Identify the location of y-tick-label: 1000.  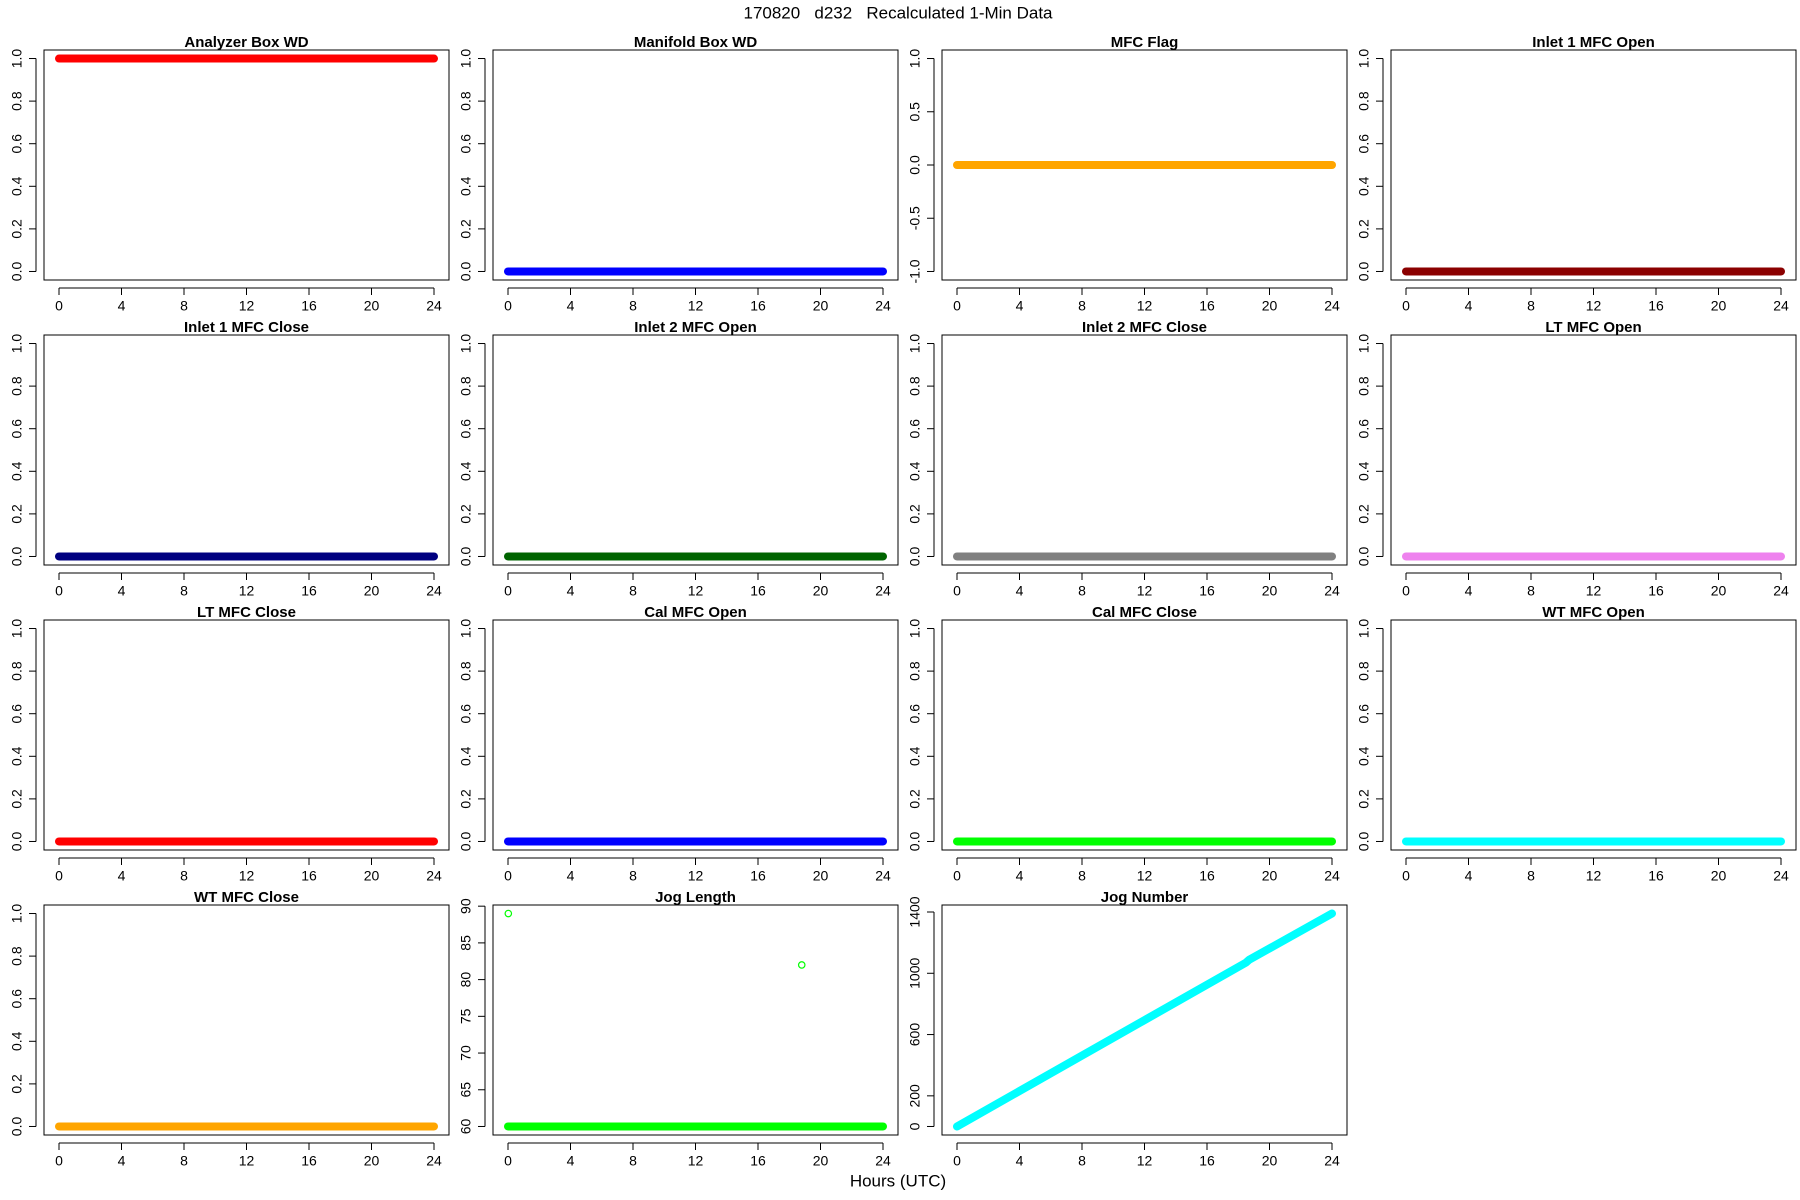
(915, 972).